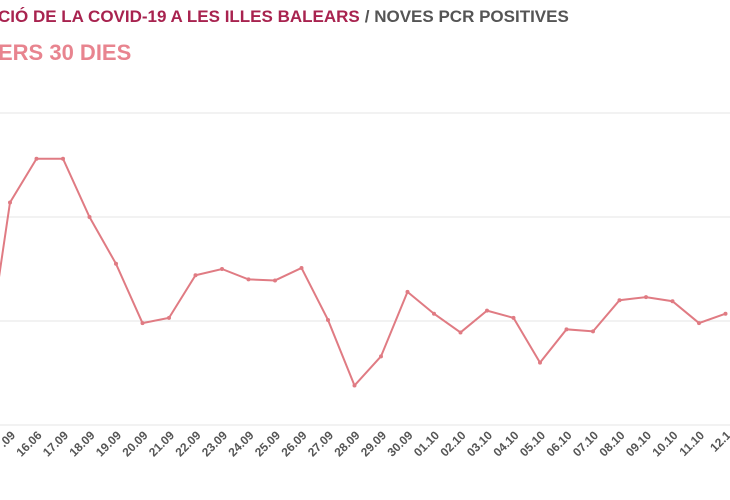 Image resolution: width=730 pixels, height=500 pixels. Describe the element at coordinates (532, 443) in the screenshot. I see `x-tick-label: 05.10` at that location.